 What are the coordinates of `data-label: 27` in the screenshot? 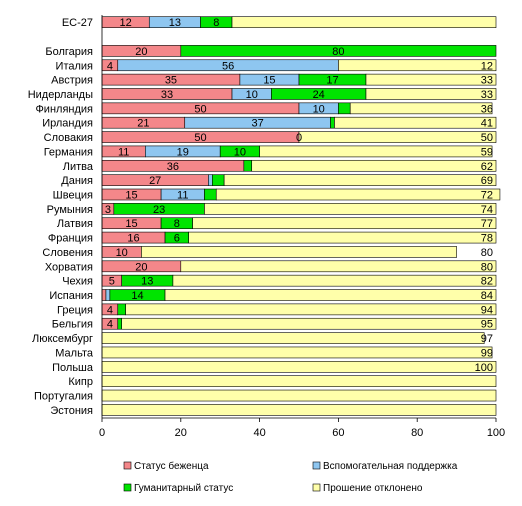 It's located at (155, 181).